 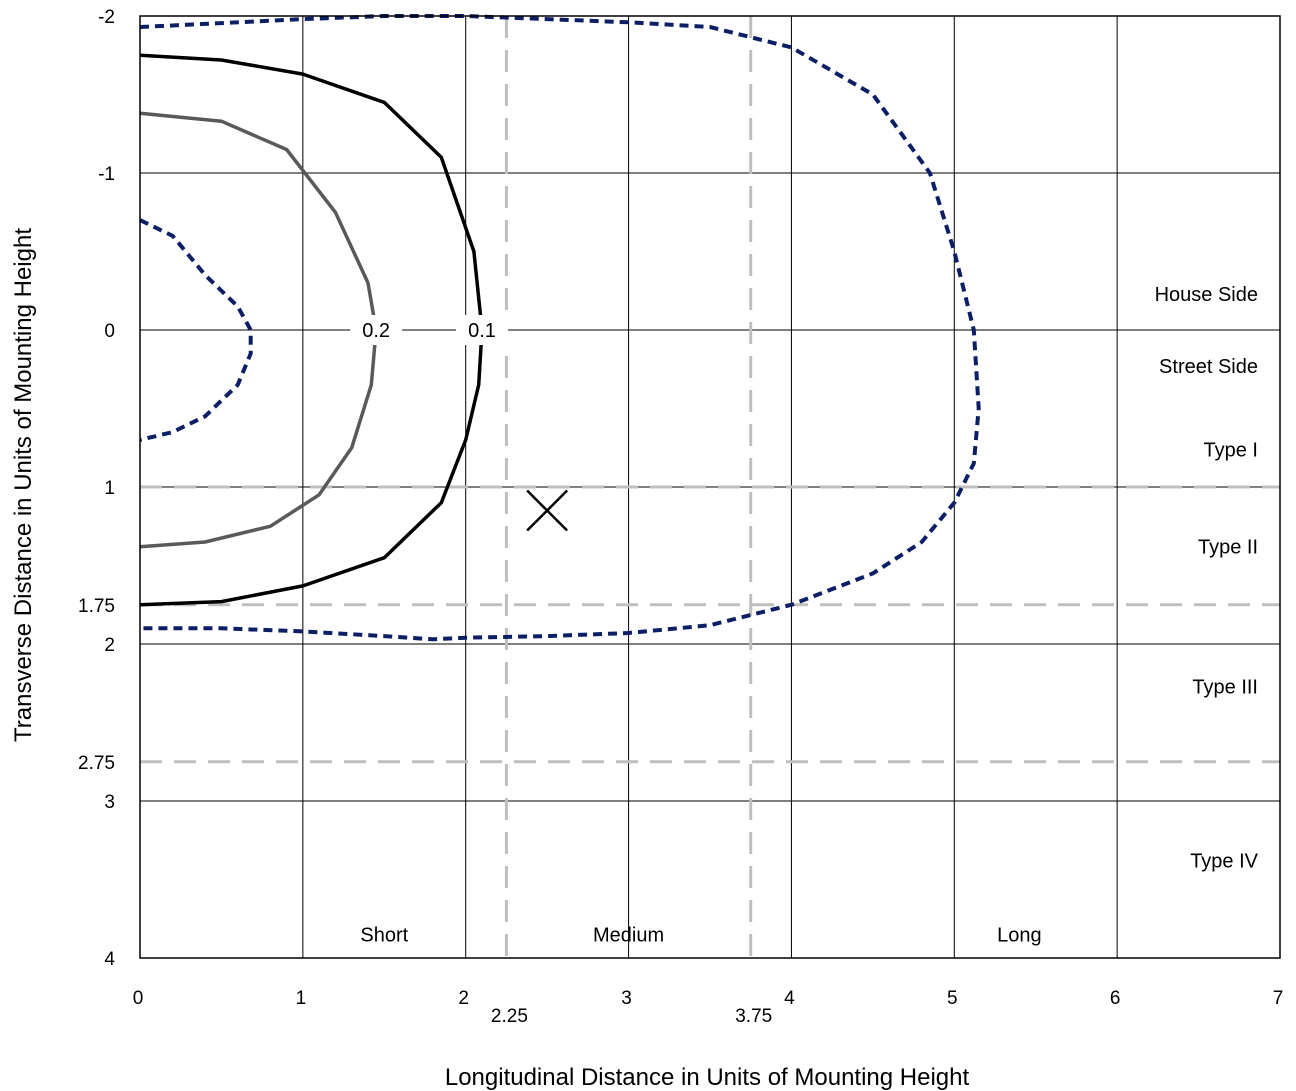 I want to click on x-tick-label: 7, so click(x=1278, y=998).